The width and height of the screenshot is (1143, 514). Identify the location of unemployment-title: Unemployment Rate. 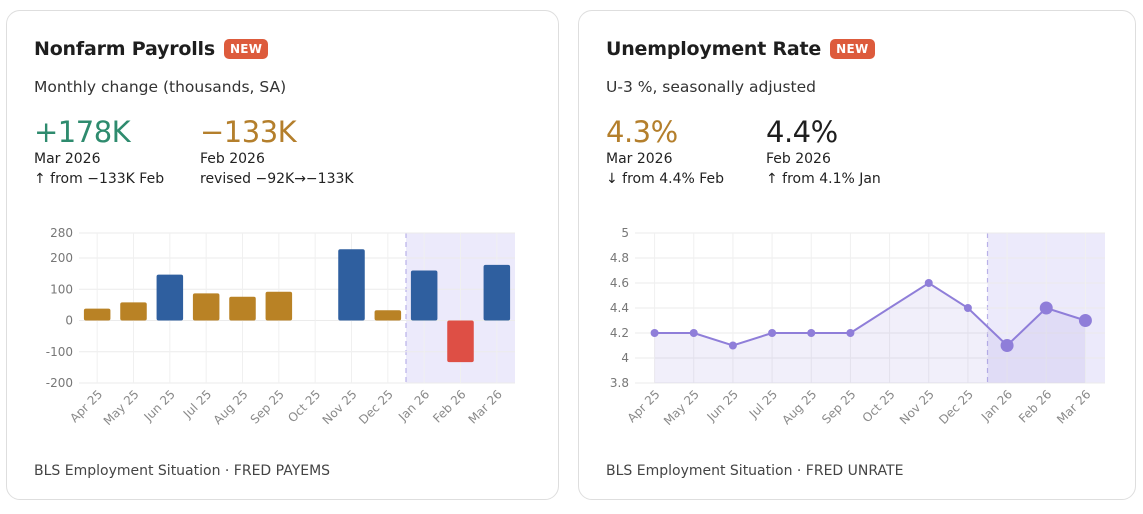
(714, 49).